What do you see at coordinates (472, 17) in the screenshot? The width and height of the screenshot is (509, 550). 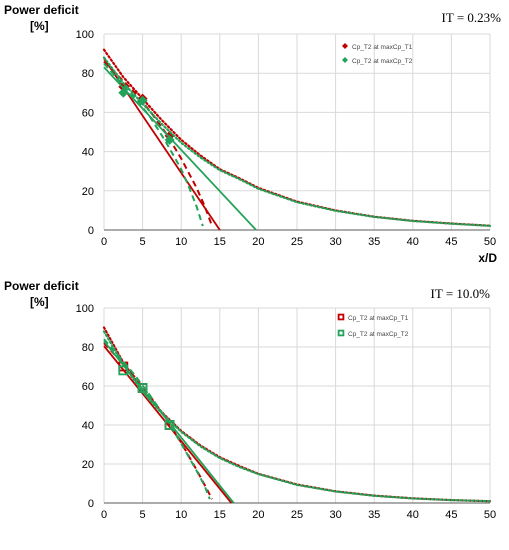 I see `chart-title: IT = 0.23%` at bounding box center [472, 17].